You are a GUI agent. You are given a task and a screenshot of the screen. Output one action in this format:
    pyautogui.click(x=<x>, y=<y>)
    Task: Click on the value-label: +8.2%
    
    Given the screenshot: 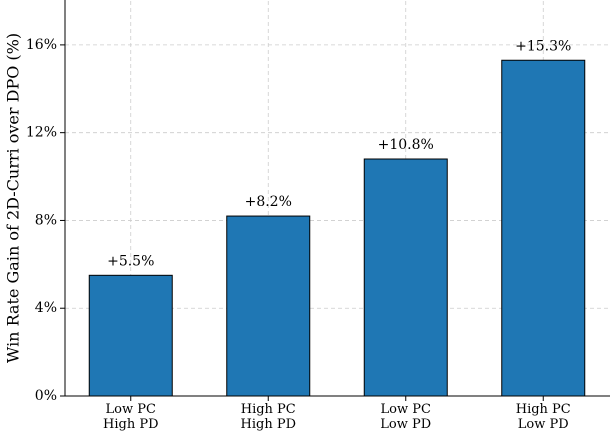 What is the action you would take?
    pyautogui.click(x=268, y=202)
    